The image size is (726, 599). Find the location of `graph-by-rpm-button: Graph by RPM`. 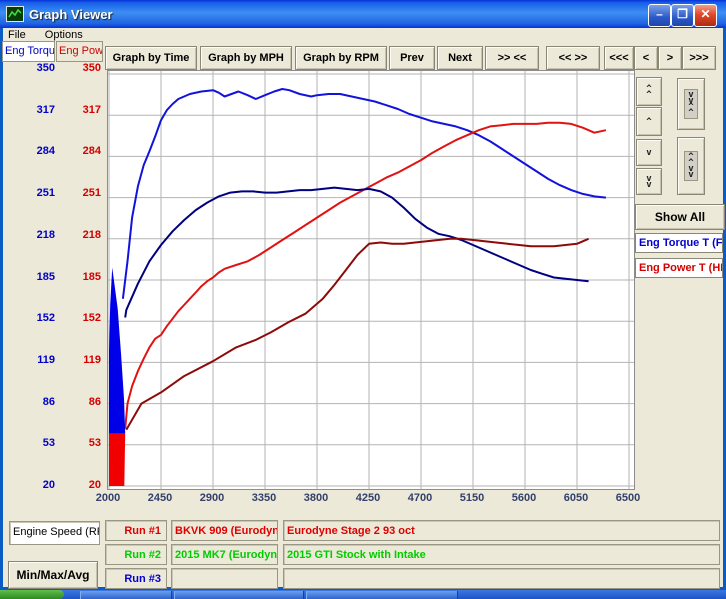

graph-by-rpm-button: Graph by RPM is located at coordinates (341, 58).